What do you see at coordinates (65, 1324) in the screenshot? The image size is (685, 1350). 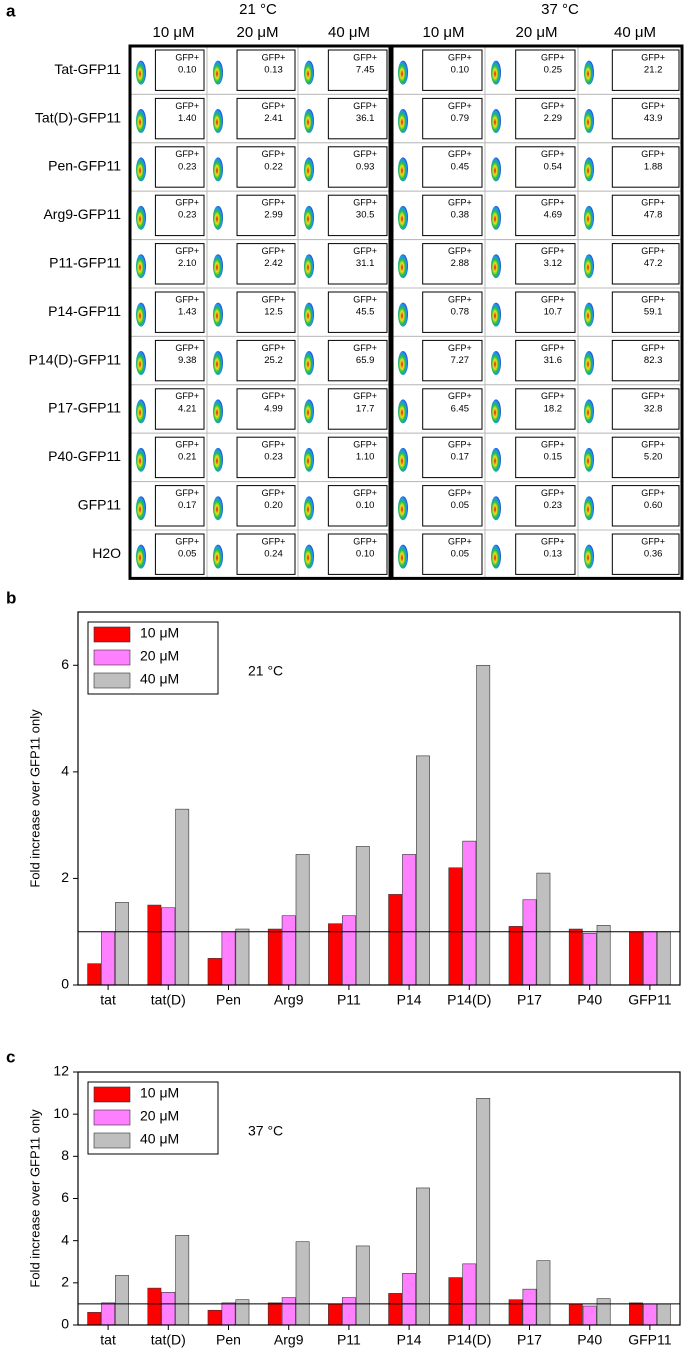 I see `y-tick-label: 0` at bounding box center [65, 1324].